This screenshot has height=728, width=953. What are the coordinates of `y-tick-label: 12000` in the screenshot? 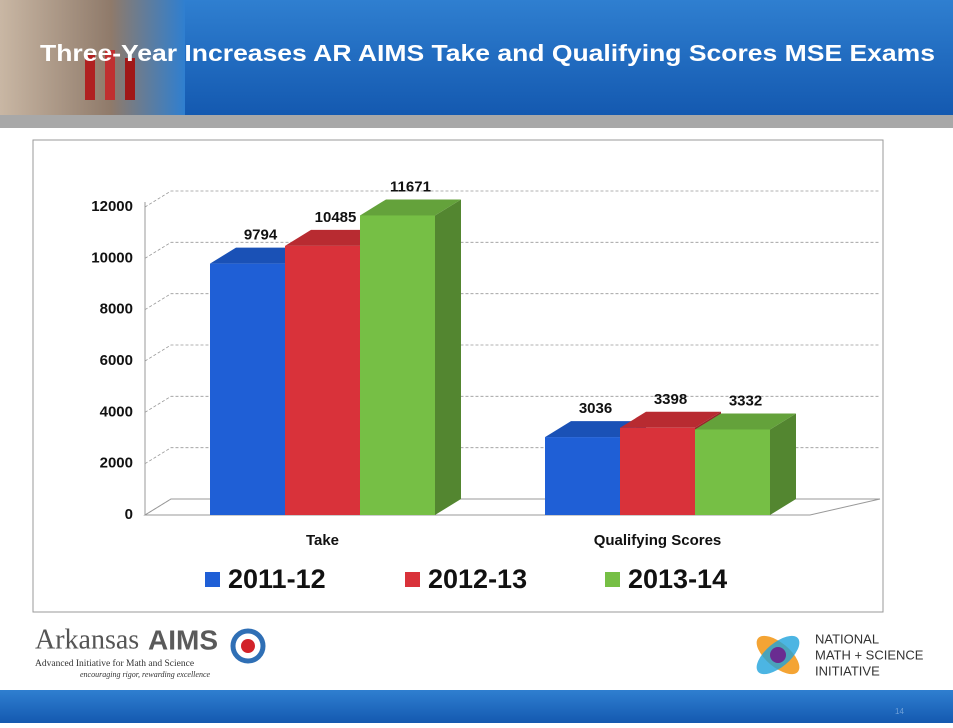 It's located at (112, 206).